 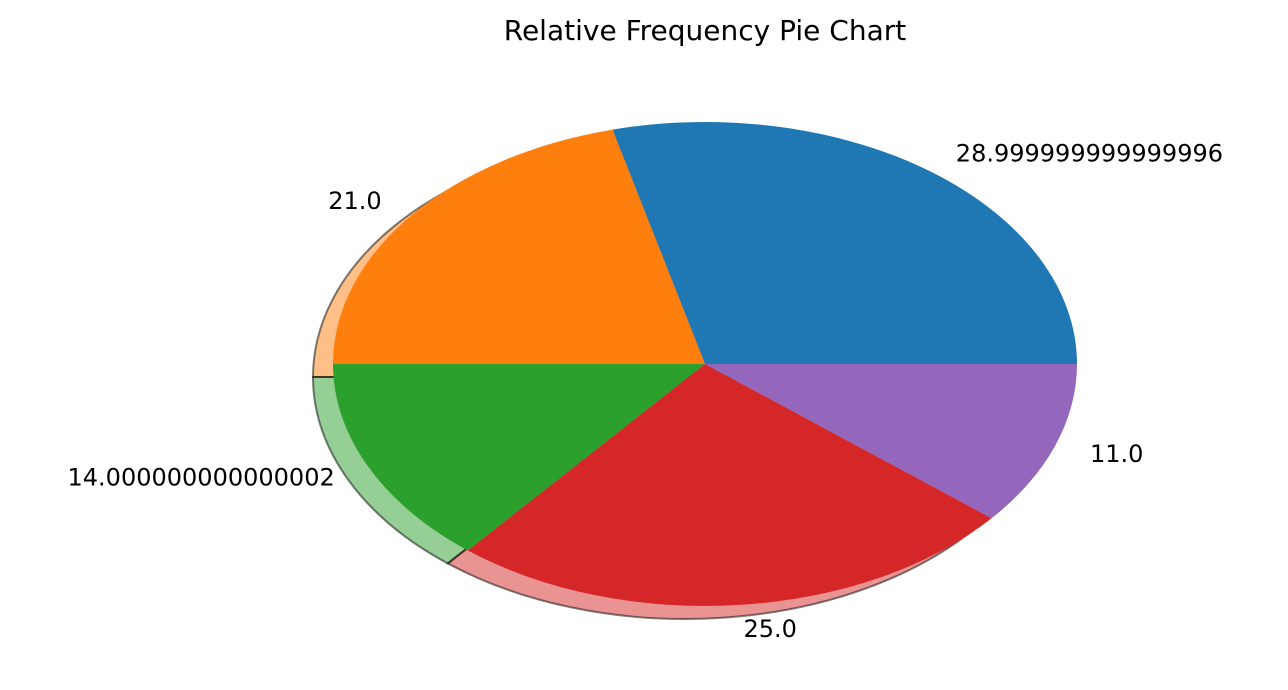 What do you see at coordinates (770, 629) in the screenshot?
I see `pie-slice-label-4: 25.0` at bounding box center [770, 629].